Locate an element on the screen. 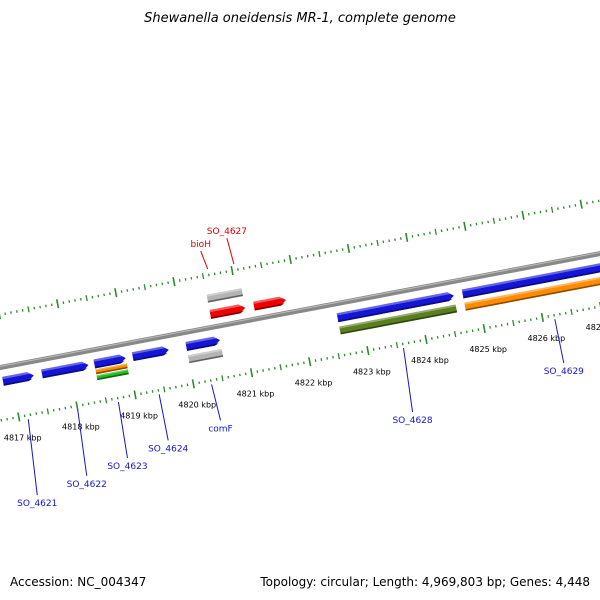 Image resolution: width=600 pixels, height=600 pixels. scale-label: 4826 kbp is located at coordinates (547, 338).